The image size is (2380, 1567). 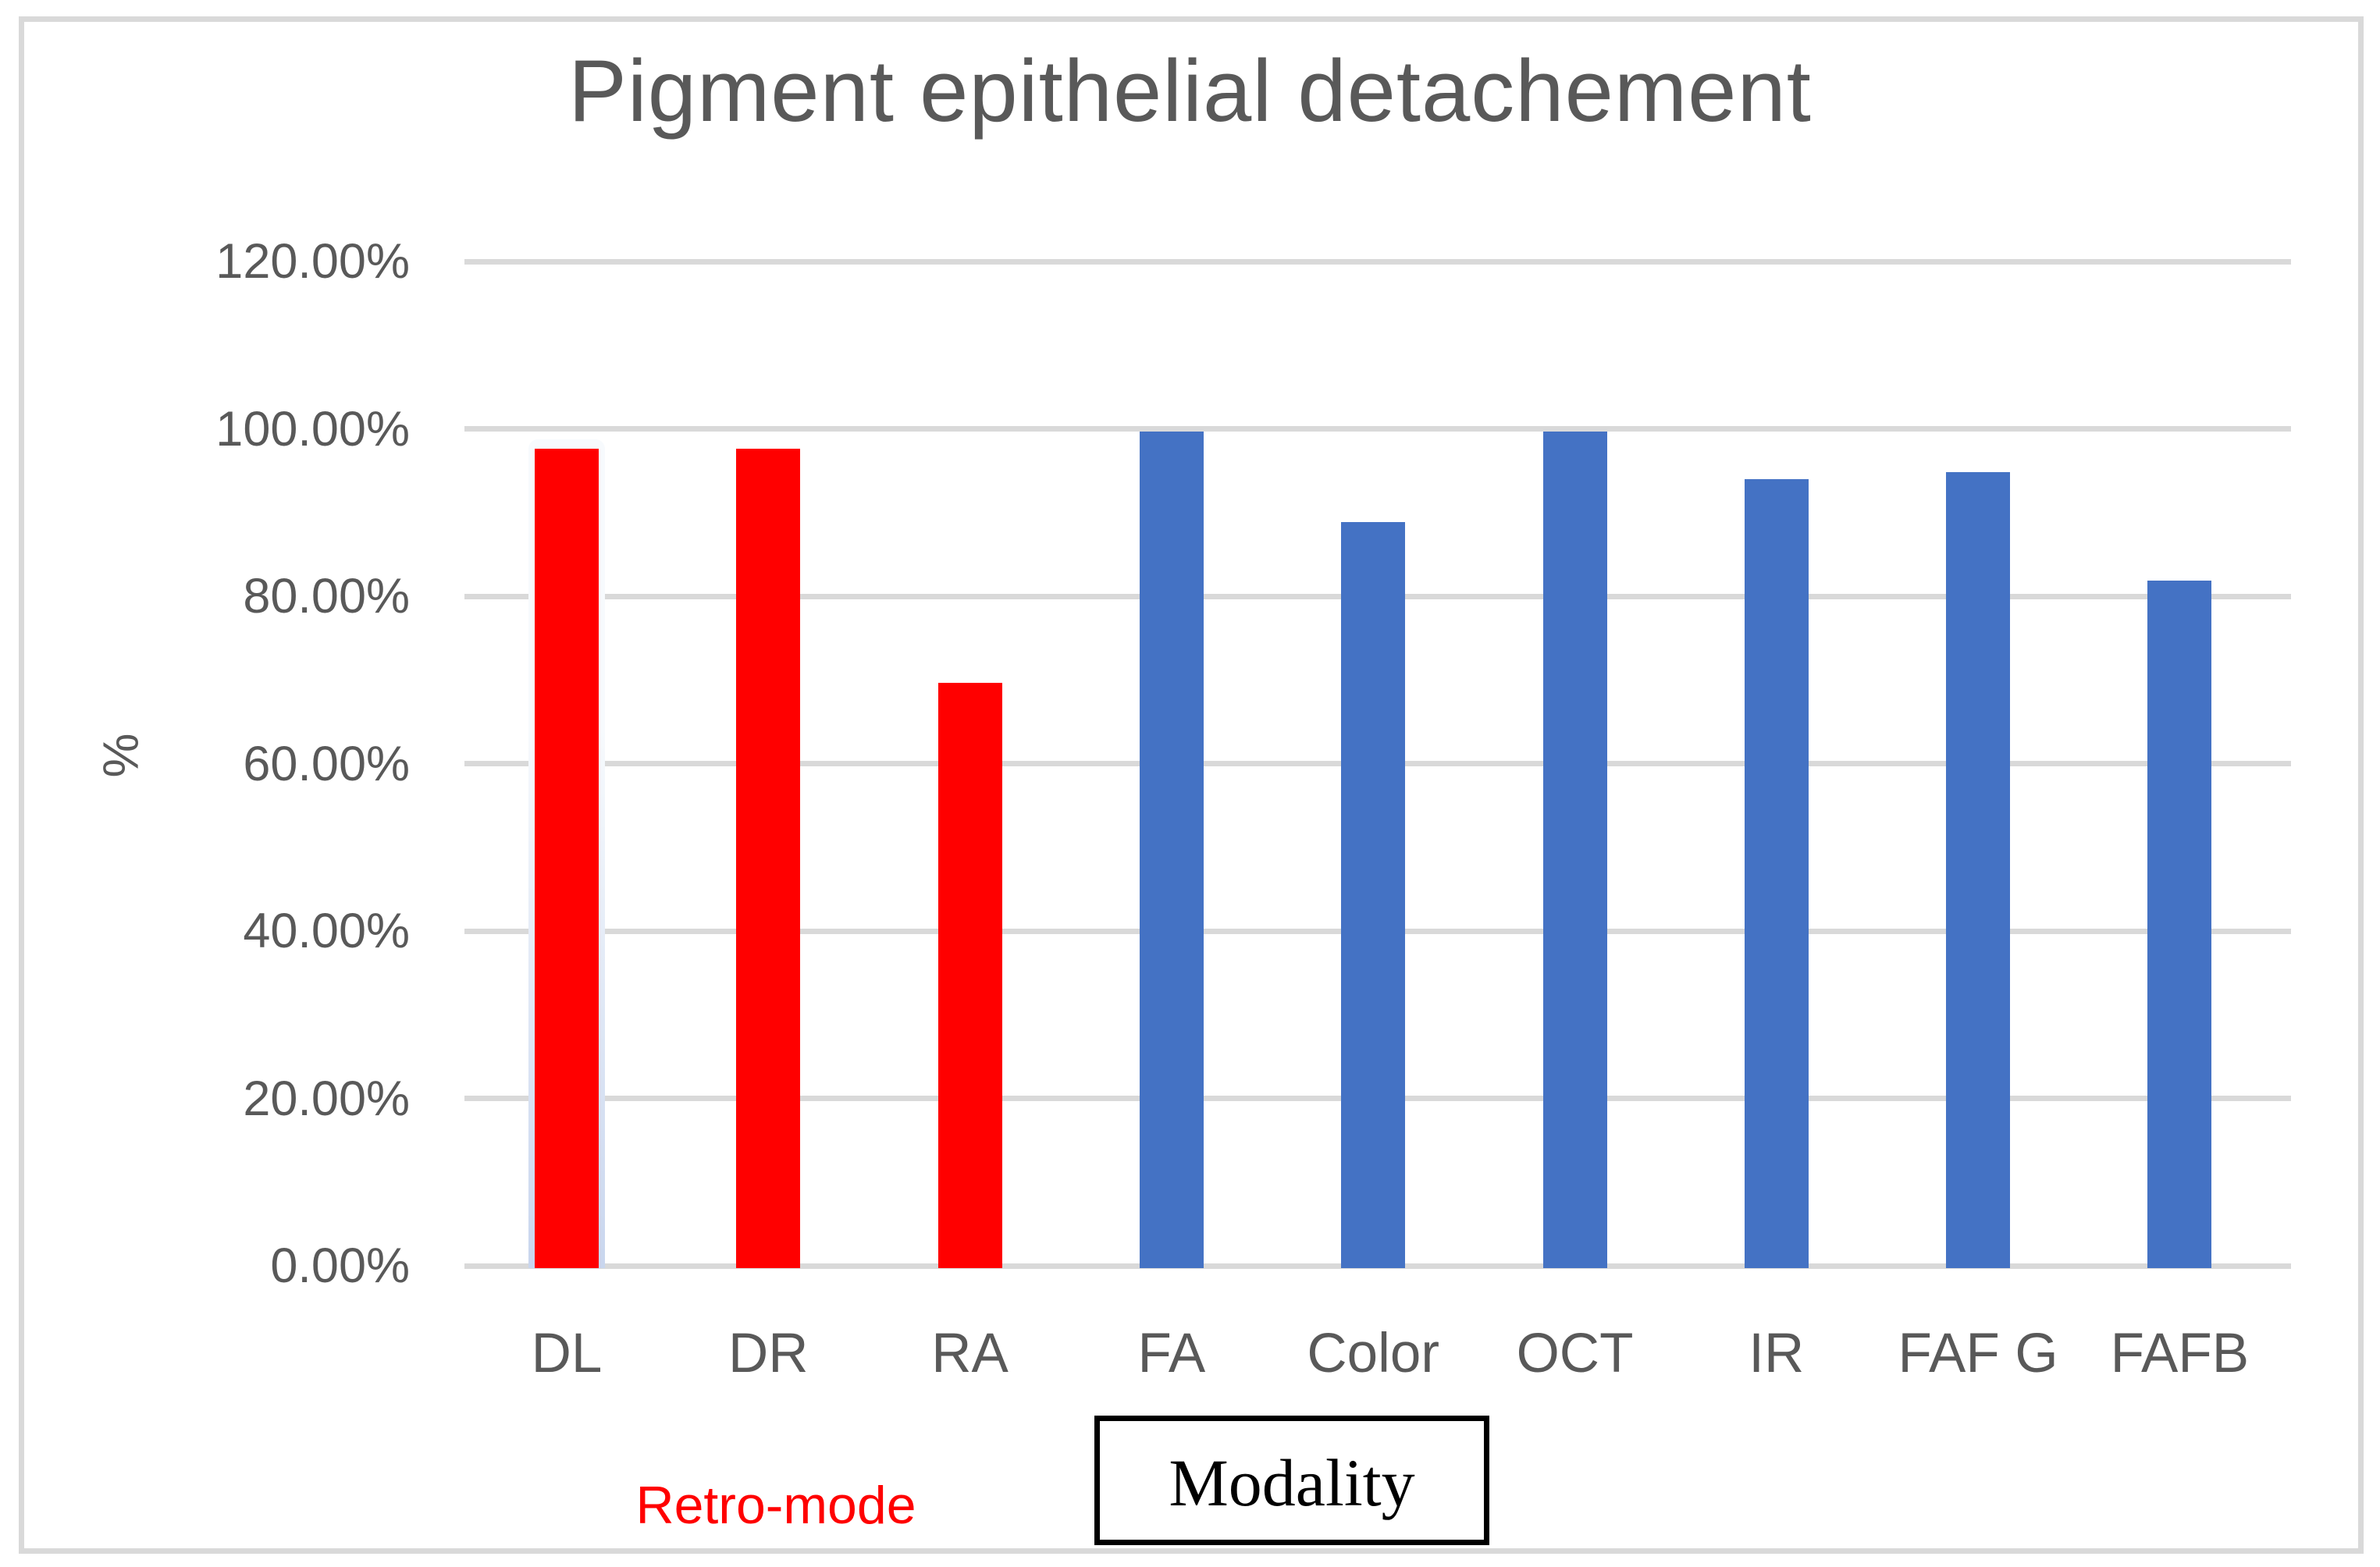 What do you see at coordinates (969, 975) in the screenshot?
I see `bar-RA` at bounding box center [969, 975].